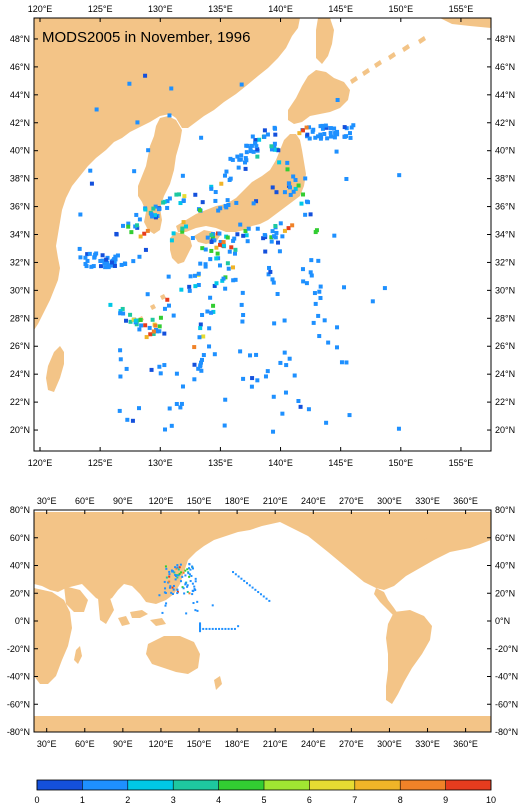 The width and height of the screenshot is (529, 808). I want to click on colorbar-tick-label: 9, so click(445, 800).